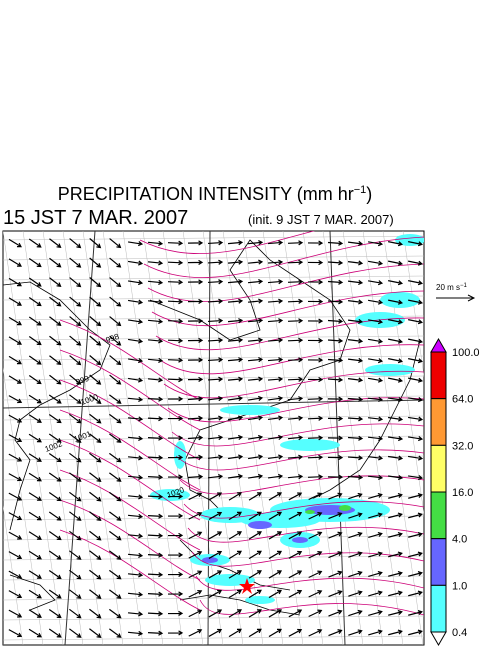 This screenshot has width=500, height=655. What do you see at coordinates (360, 190) in the screenshot?
I see `title-sup: −1` at bounding box center [360, 190].